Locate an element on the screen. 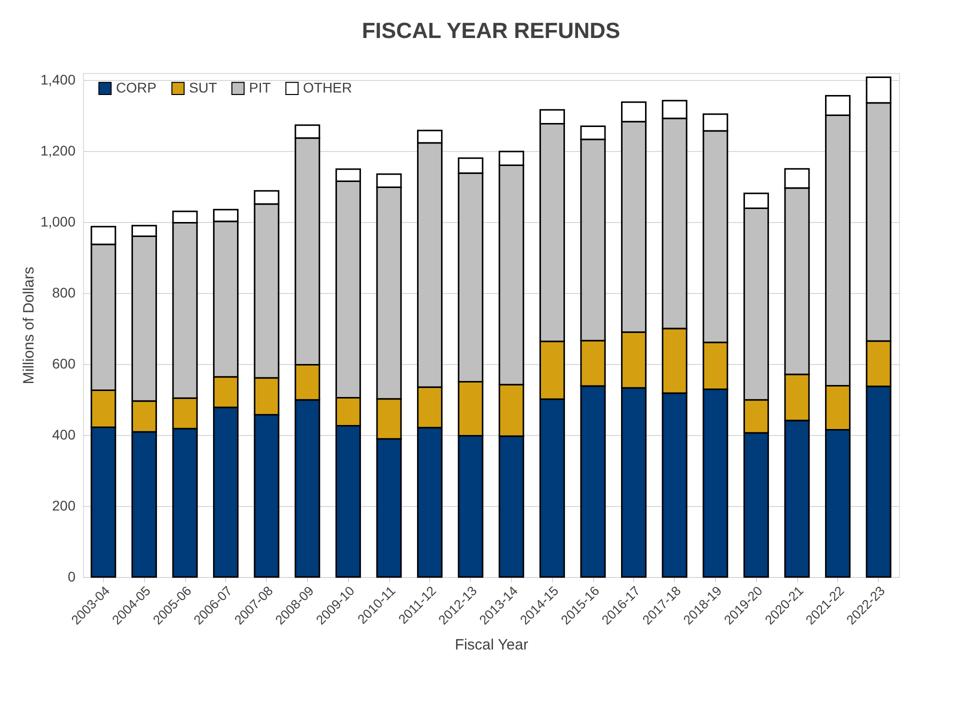  y-tick-label: 400 is located at coordinates (64, 434).